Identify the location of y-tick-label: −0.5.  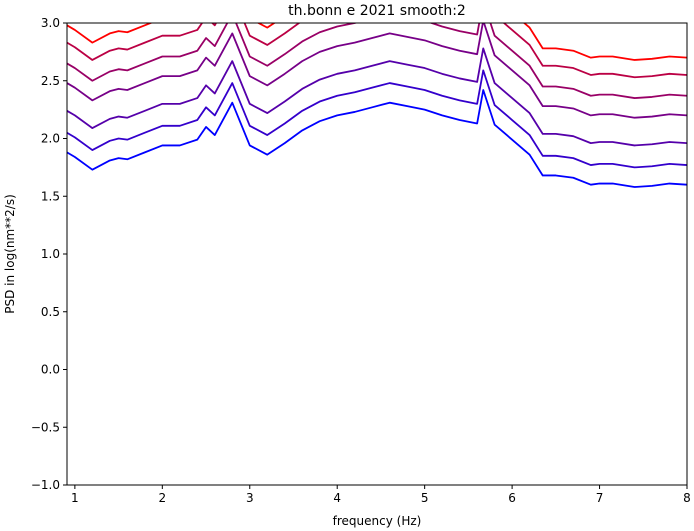
(45, 427).